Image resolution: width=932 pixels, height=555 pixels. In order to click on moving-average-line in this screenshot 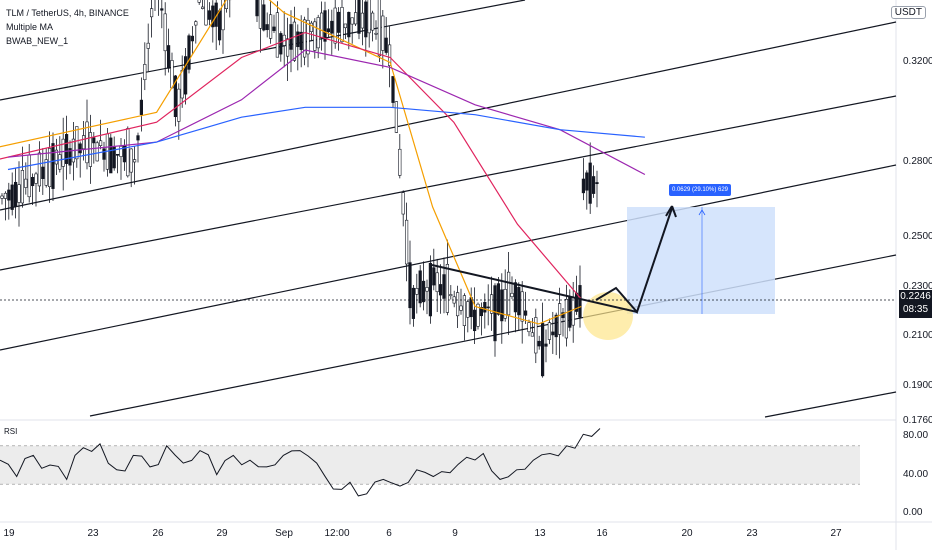, I will do `click(326, 138)`.